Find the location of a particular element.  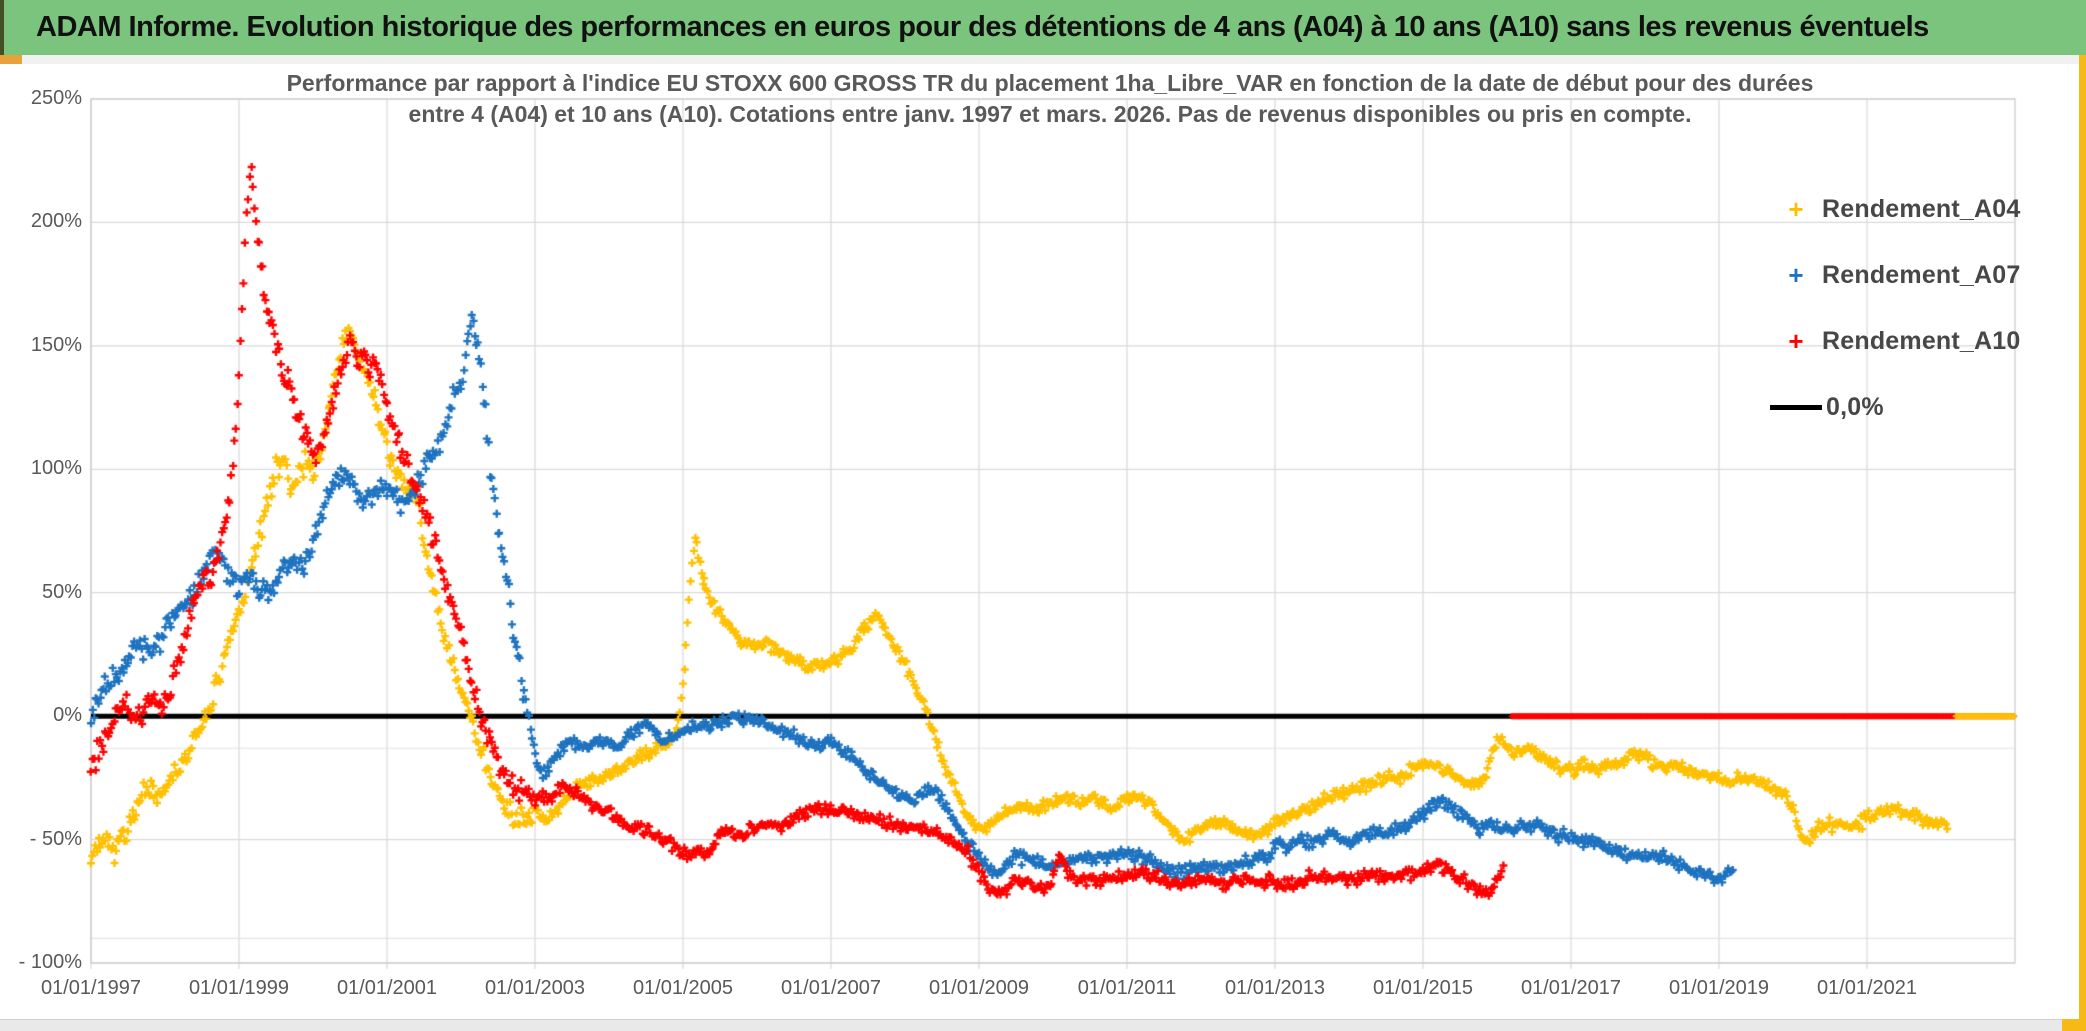

x-tick-label: 01/01/1997 is located at coordinates (91, 988).